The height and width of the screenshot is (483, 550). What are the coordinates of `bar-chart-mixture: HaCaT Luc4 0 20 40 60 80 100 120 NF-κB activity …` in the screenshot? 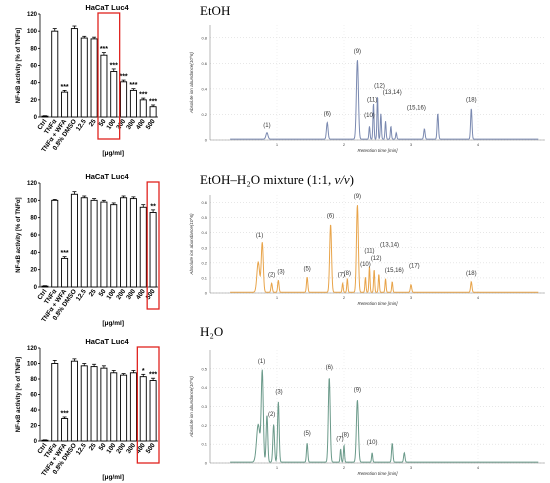 It's located at (88, 249).